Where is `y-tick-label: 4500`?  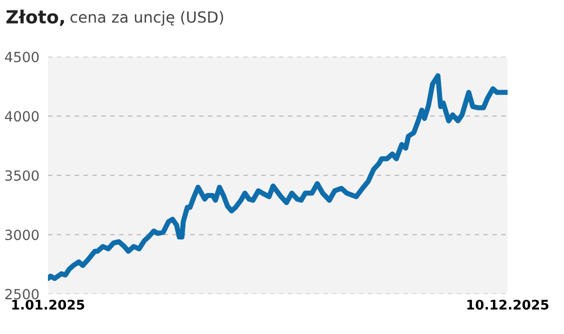 y-tick-label: 4500 is located at coordinates (21, 57).